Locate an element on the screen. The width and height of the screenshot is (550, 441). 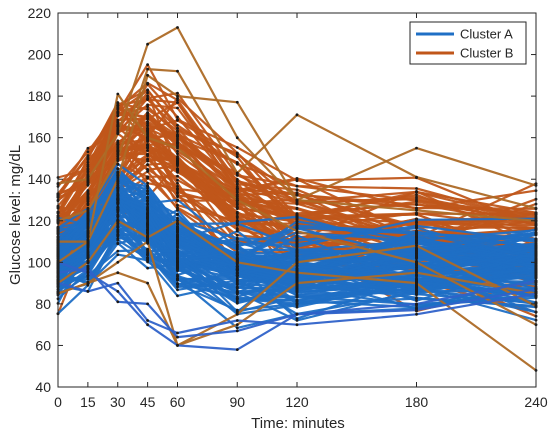
y-tick-label: 220 is located at coordinates (40, 13).